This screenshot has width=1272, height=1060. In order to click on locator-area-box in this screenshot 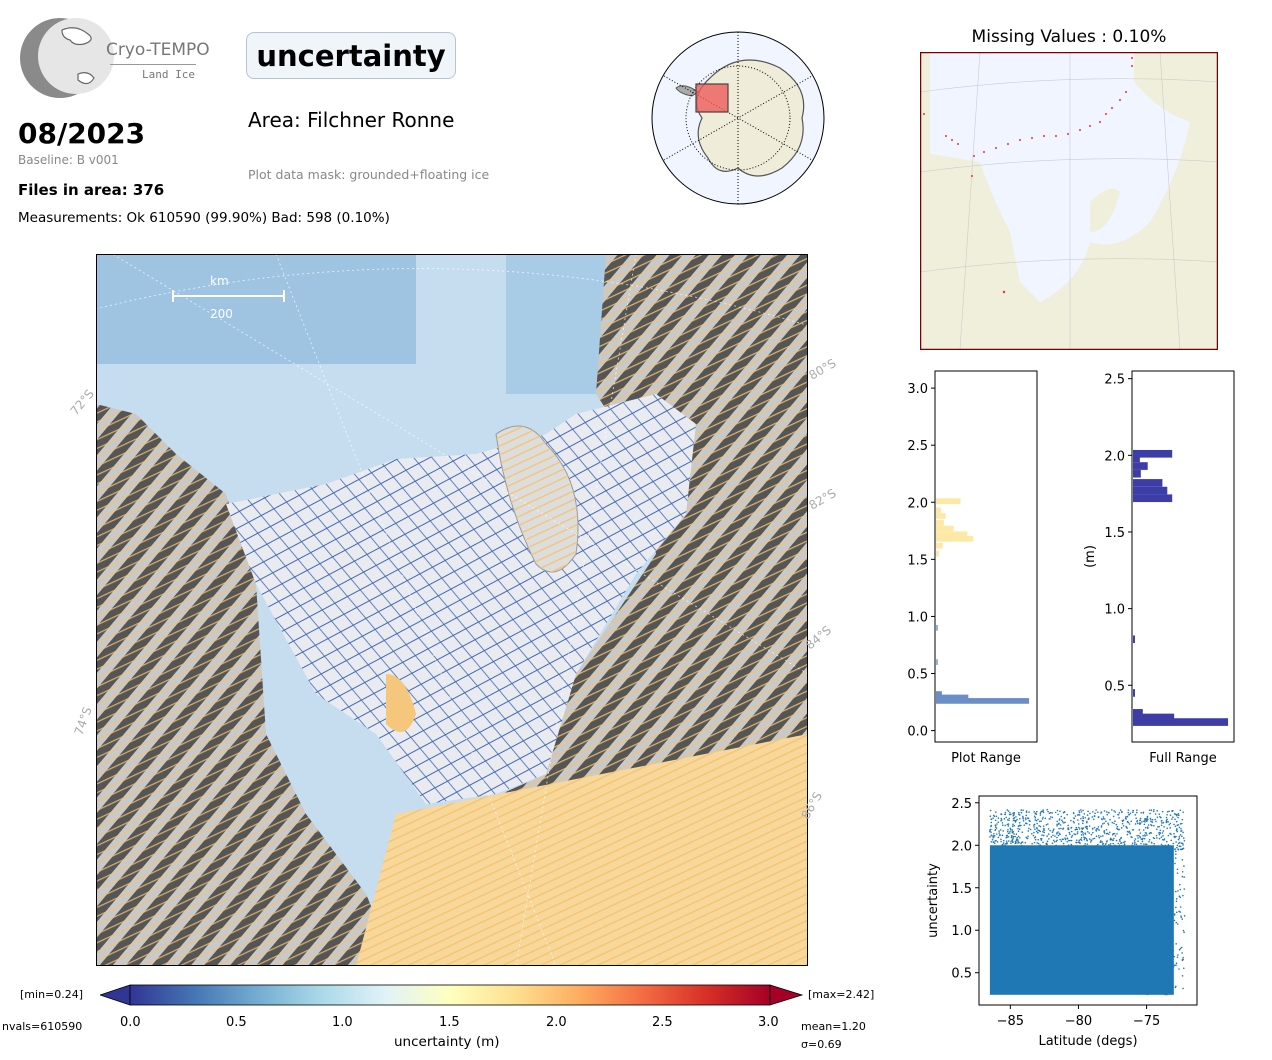, I will do `click(712, 98)`.